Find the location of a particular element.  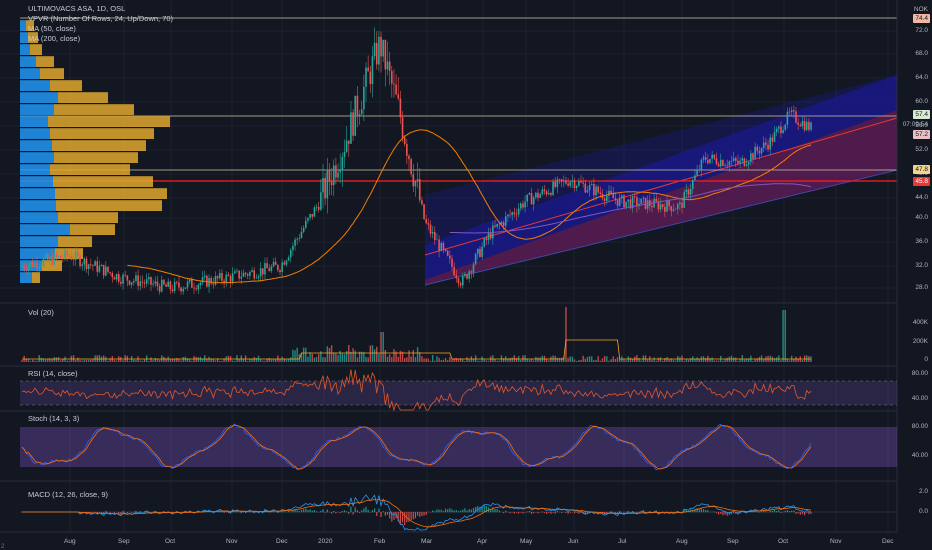

time-axis-label: Mar is located at coordinates (427, 541).